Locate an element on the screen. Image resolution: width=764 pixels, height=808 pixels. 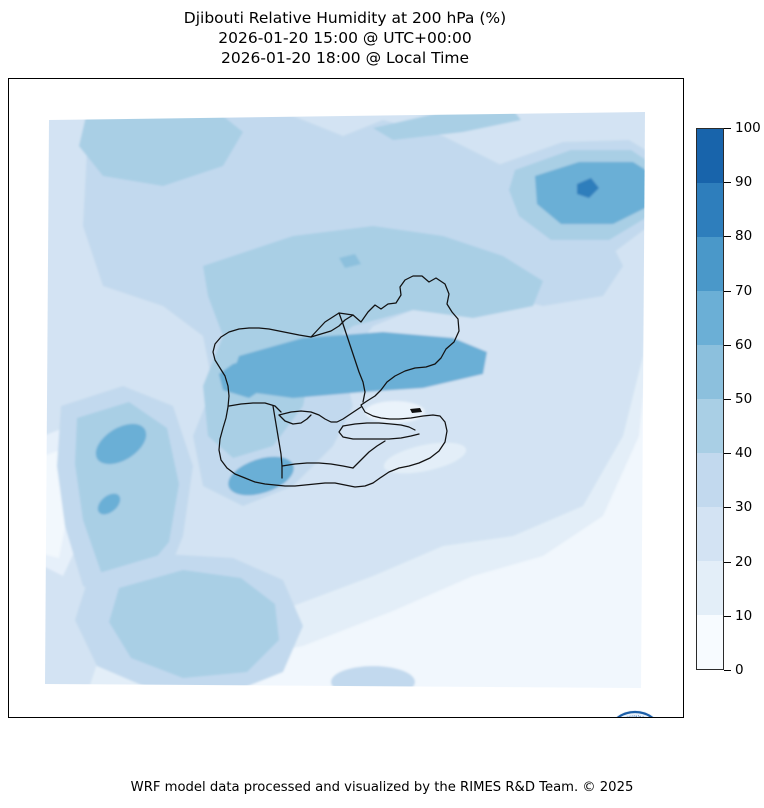
title-line-local-time: 2026-01-20 18:00 @ Local Time is located at coordinates (345, 58).